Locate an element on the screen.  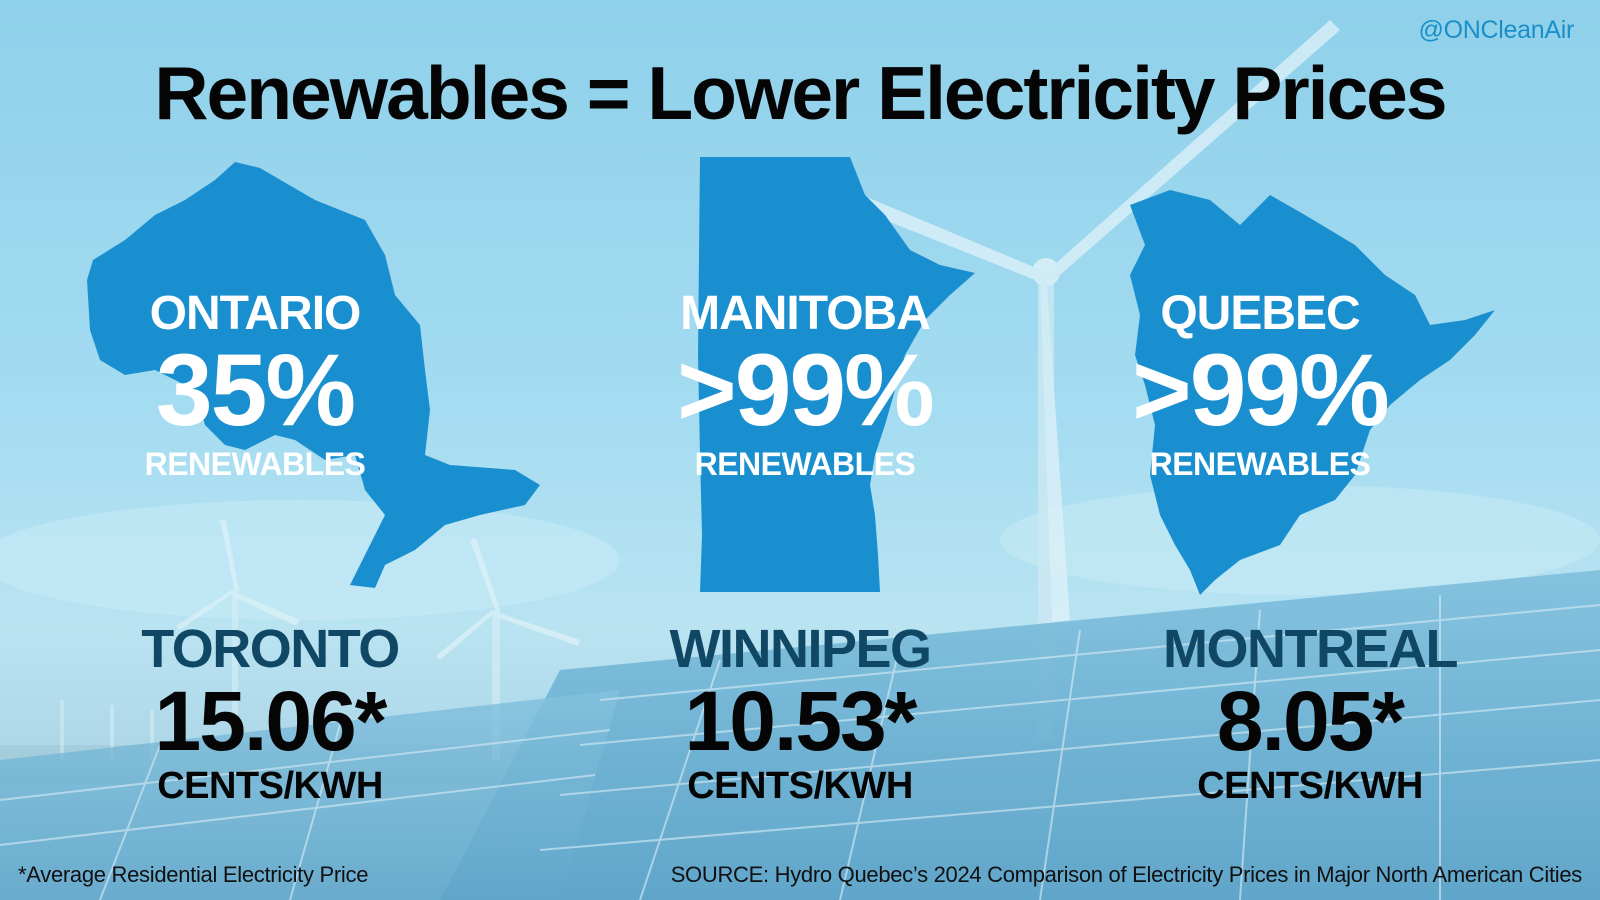
electricity-price: 10.53* is located at coordinates (801, 721).